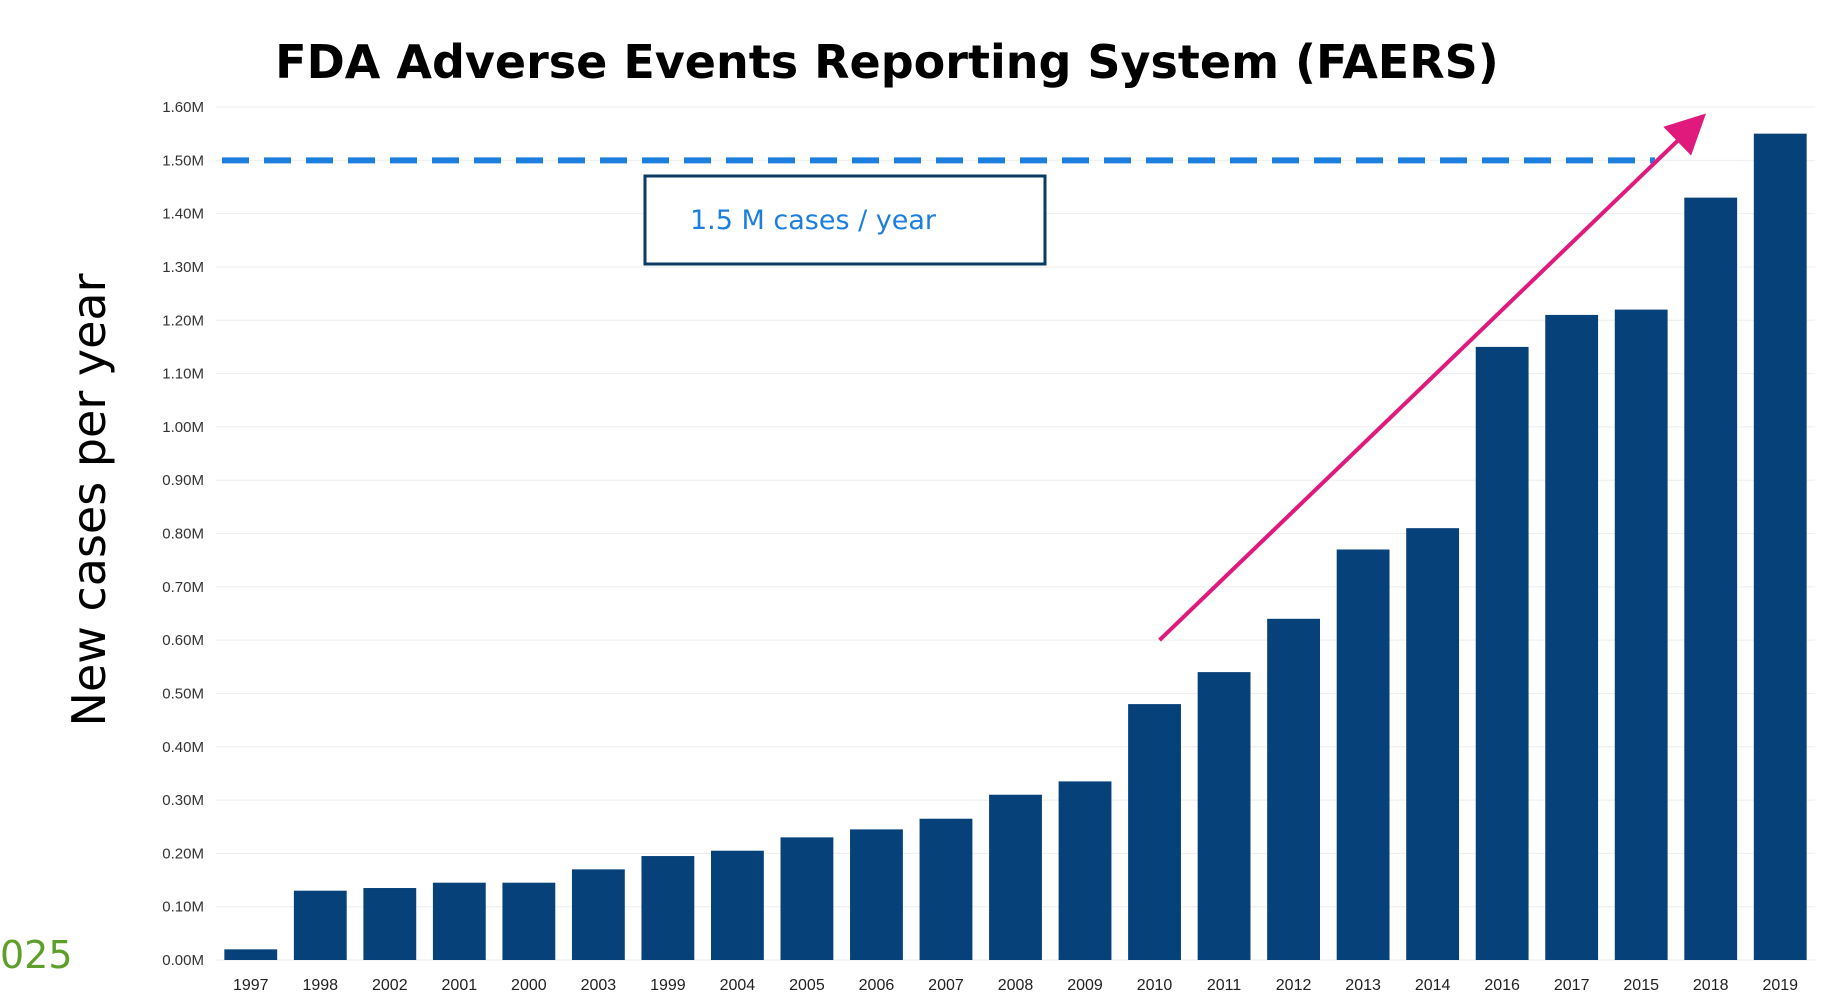 This screenshot has width=1829, height=1000. Describe the element at coordinates (1085, 870) in the screenshot. I see `bar-2009` at that location.